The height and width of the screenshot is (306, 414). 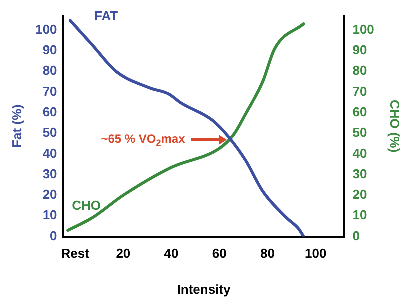 I want to click on y2-tick-label: 90, so click(x=360, y=50).